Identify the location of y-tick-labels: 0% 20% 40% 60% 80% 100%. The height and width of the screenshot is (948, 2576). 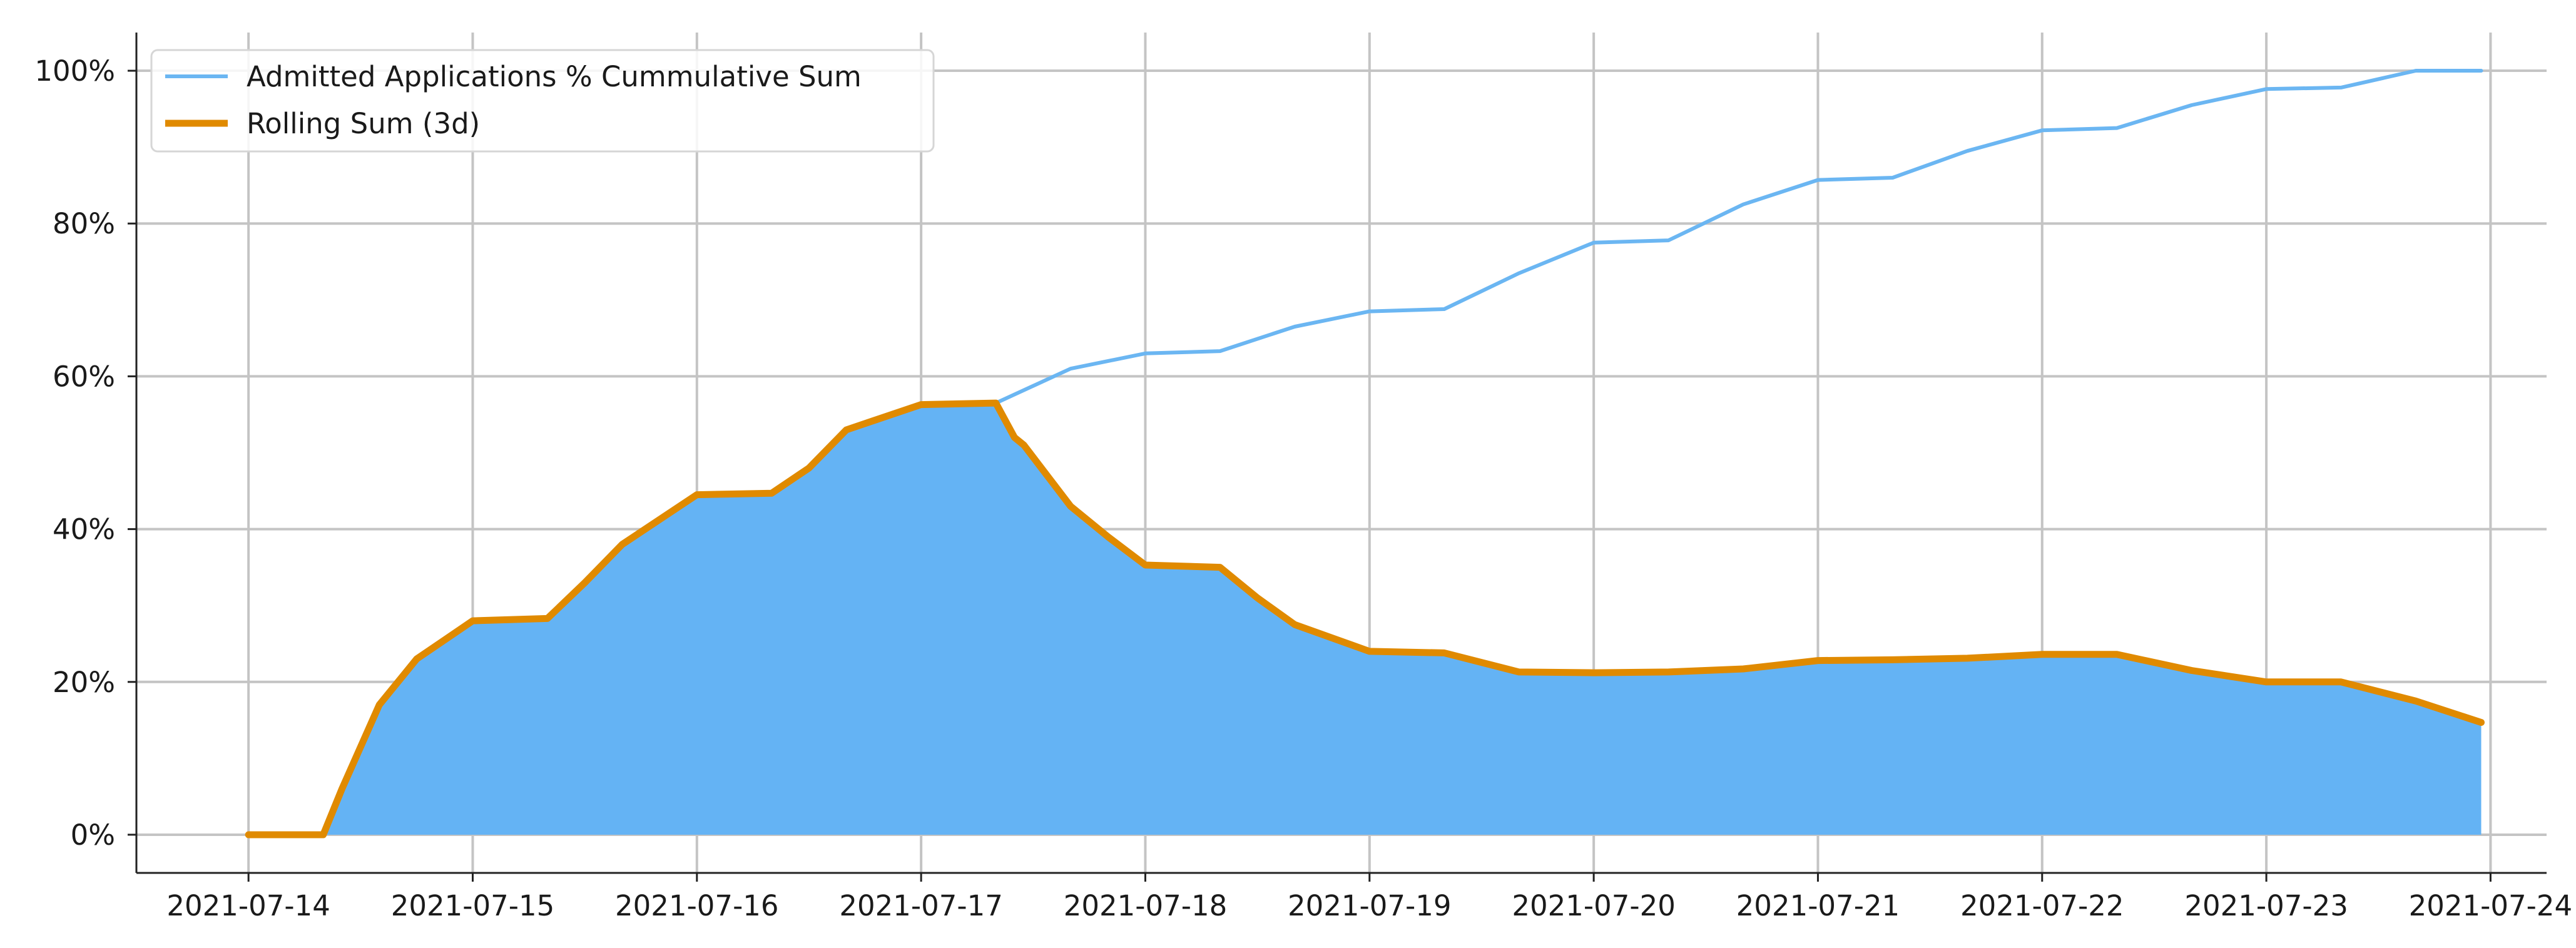
(74, 453).